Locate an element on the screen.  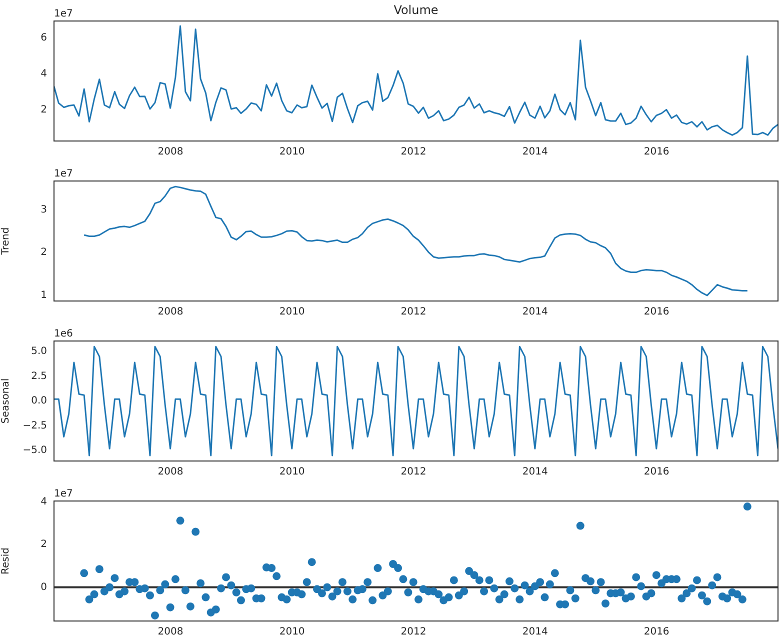
y-tick-label: 5.0 is located at coordinates (39, 352).